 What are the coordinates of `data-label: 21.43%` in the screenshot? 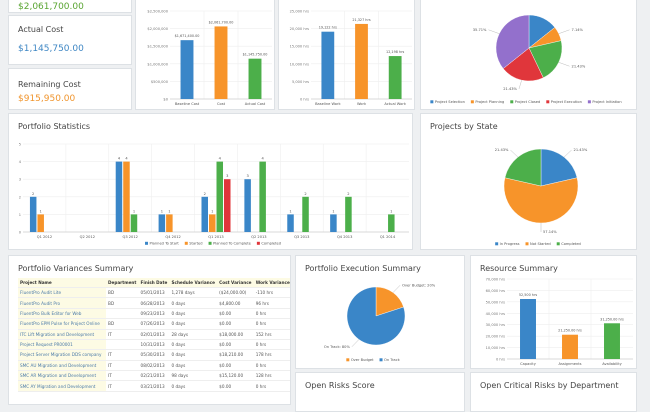 It's located at (579, 66).